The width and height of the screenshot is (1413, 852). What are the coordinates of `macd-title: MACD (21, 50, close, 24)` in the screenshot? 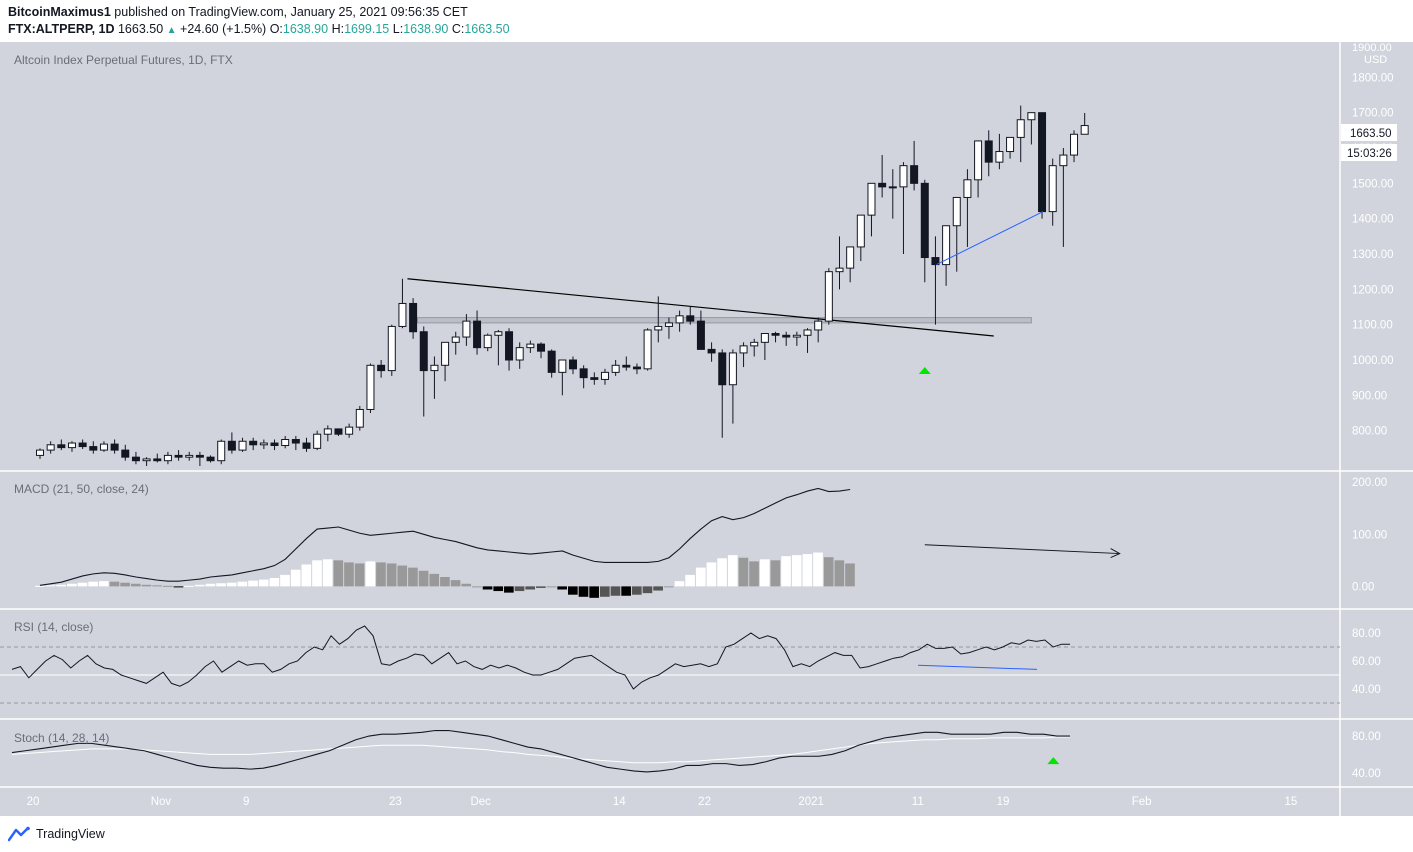 It's located at (81, 489).